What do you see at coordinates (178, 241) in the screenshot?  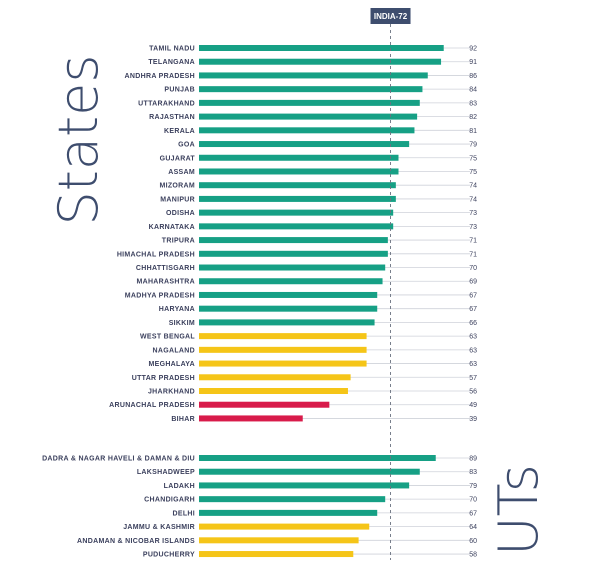 I see `category-label: TRIPURA` at bounding box center [178, 241].